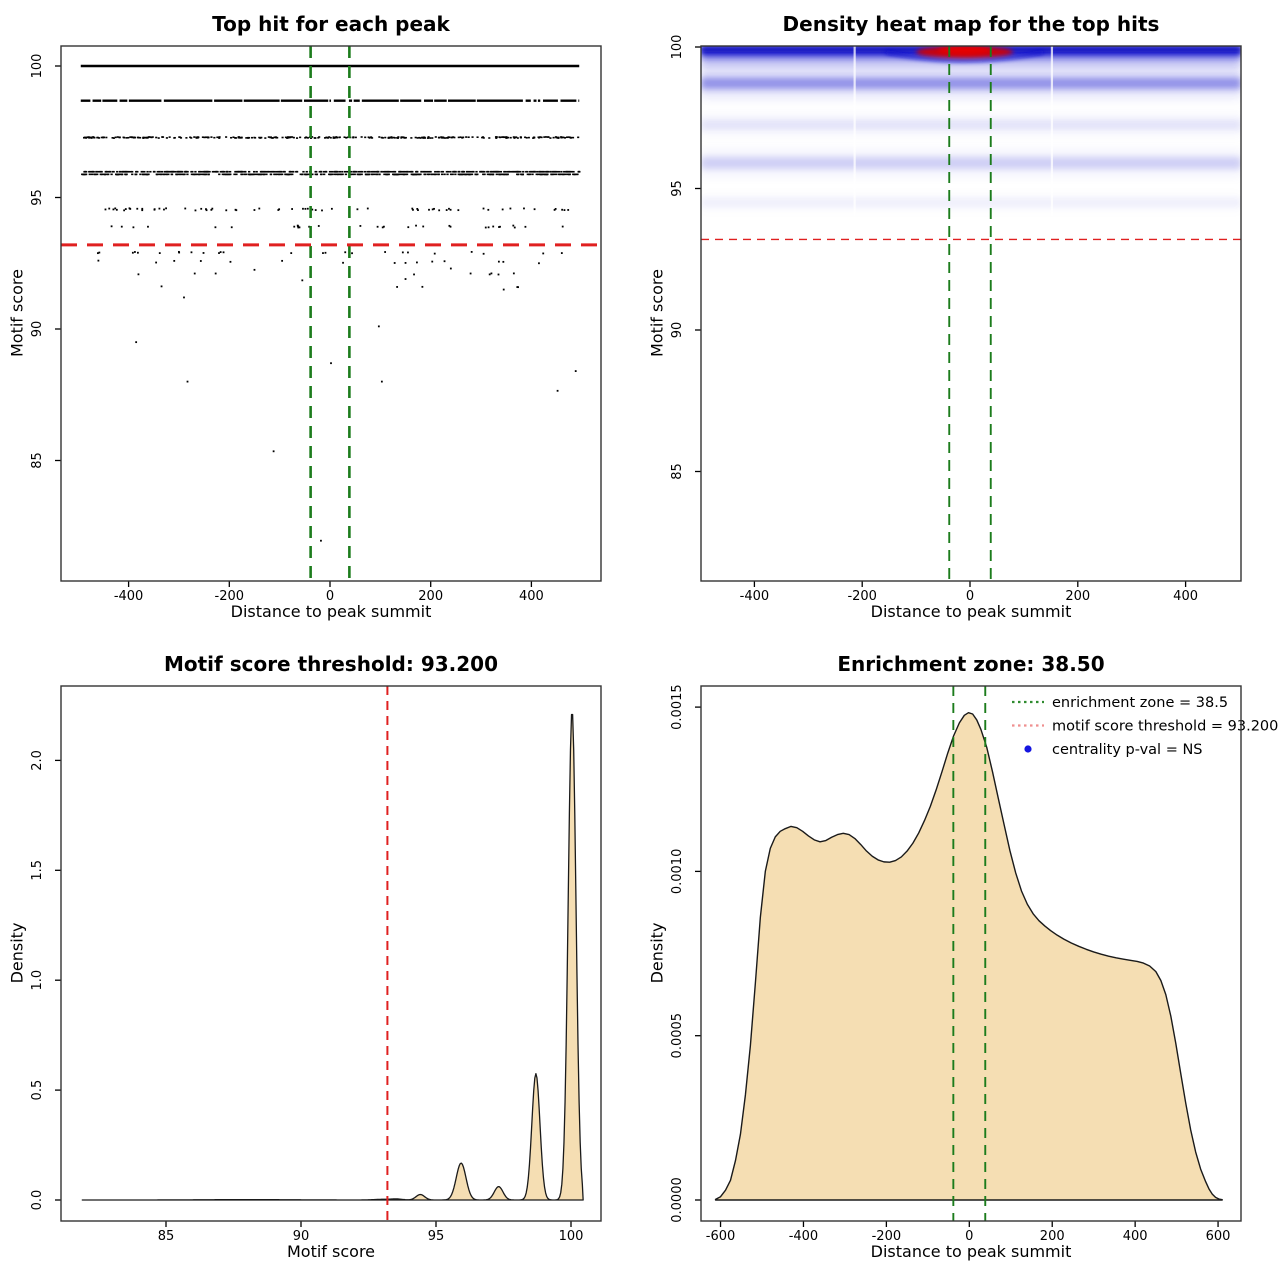 This screenshot has height=1280, width=1280. I want to click on heatmap-layer, so click(971, 131).